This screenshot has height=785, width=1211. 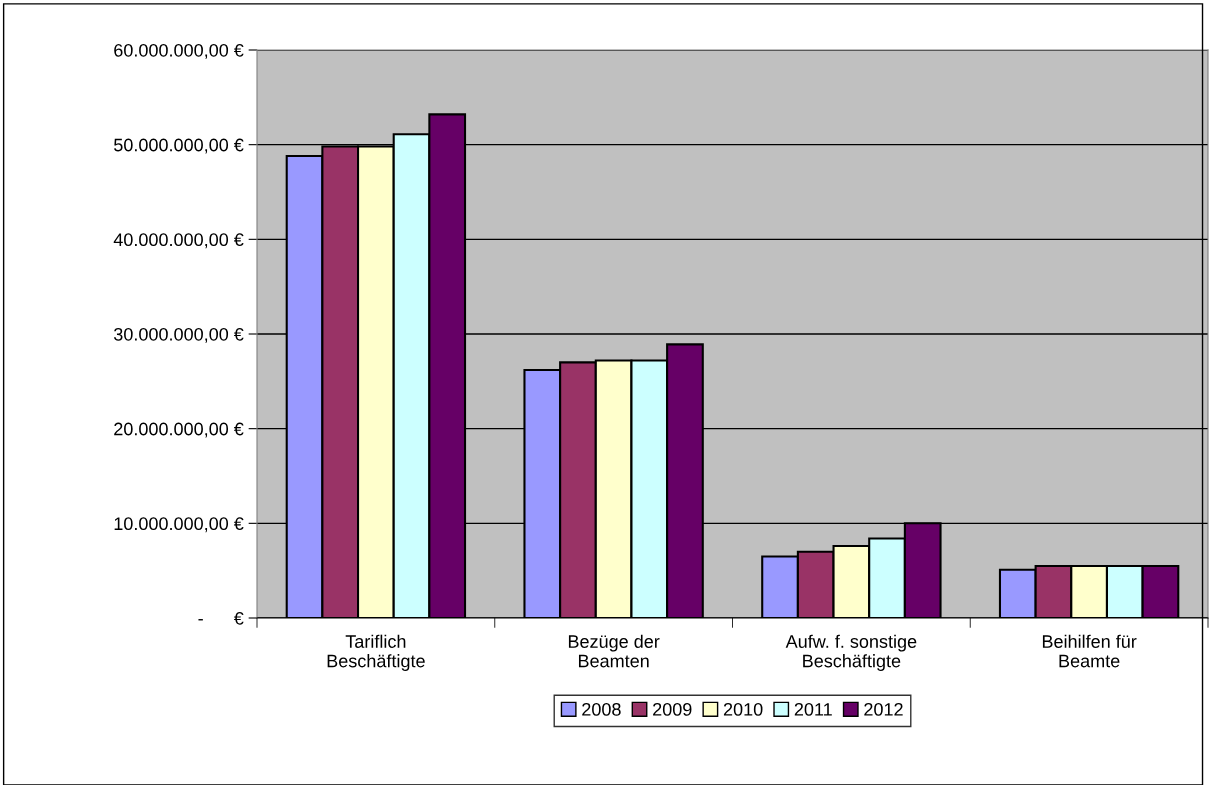 What do you see at coordinates (743, 709) in the screenshot?
I see `legend-label: 2010` at bounding box center [743, 709].